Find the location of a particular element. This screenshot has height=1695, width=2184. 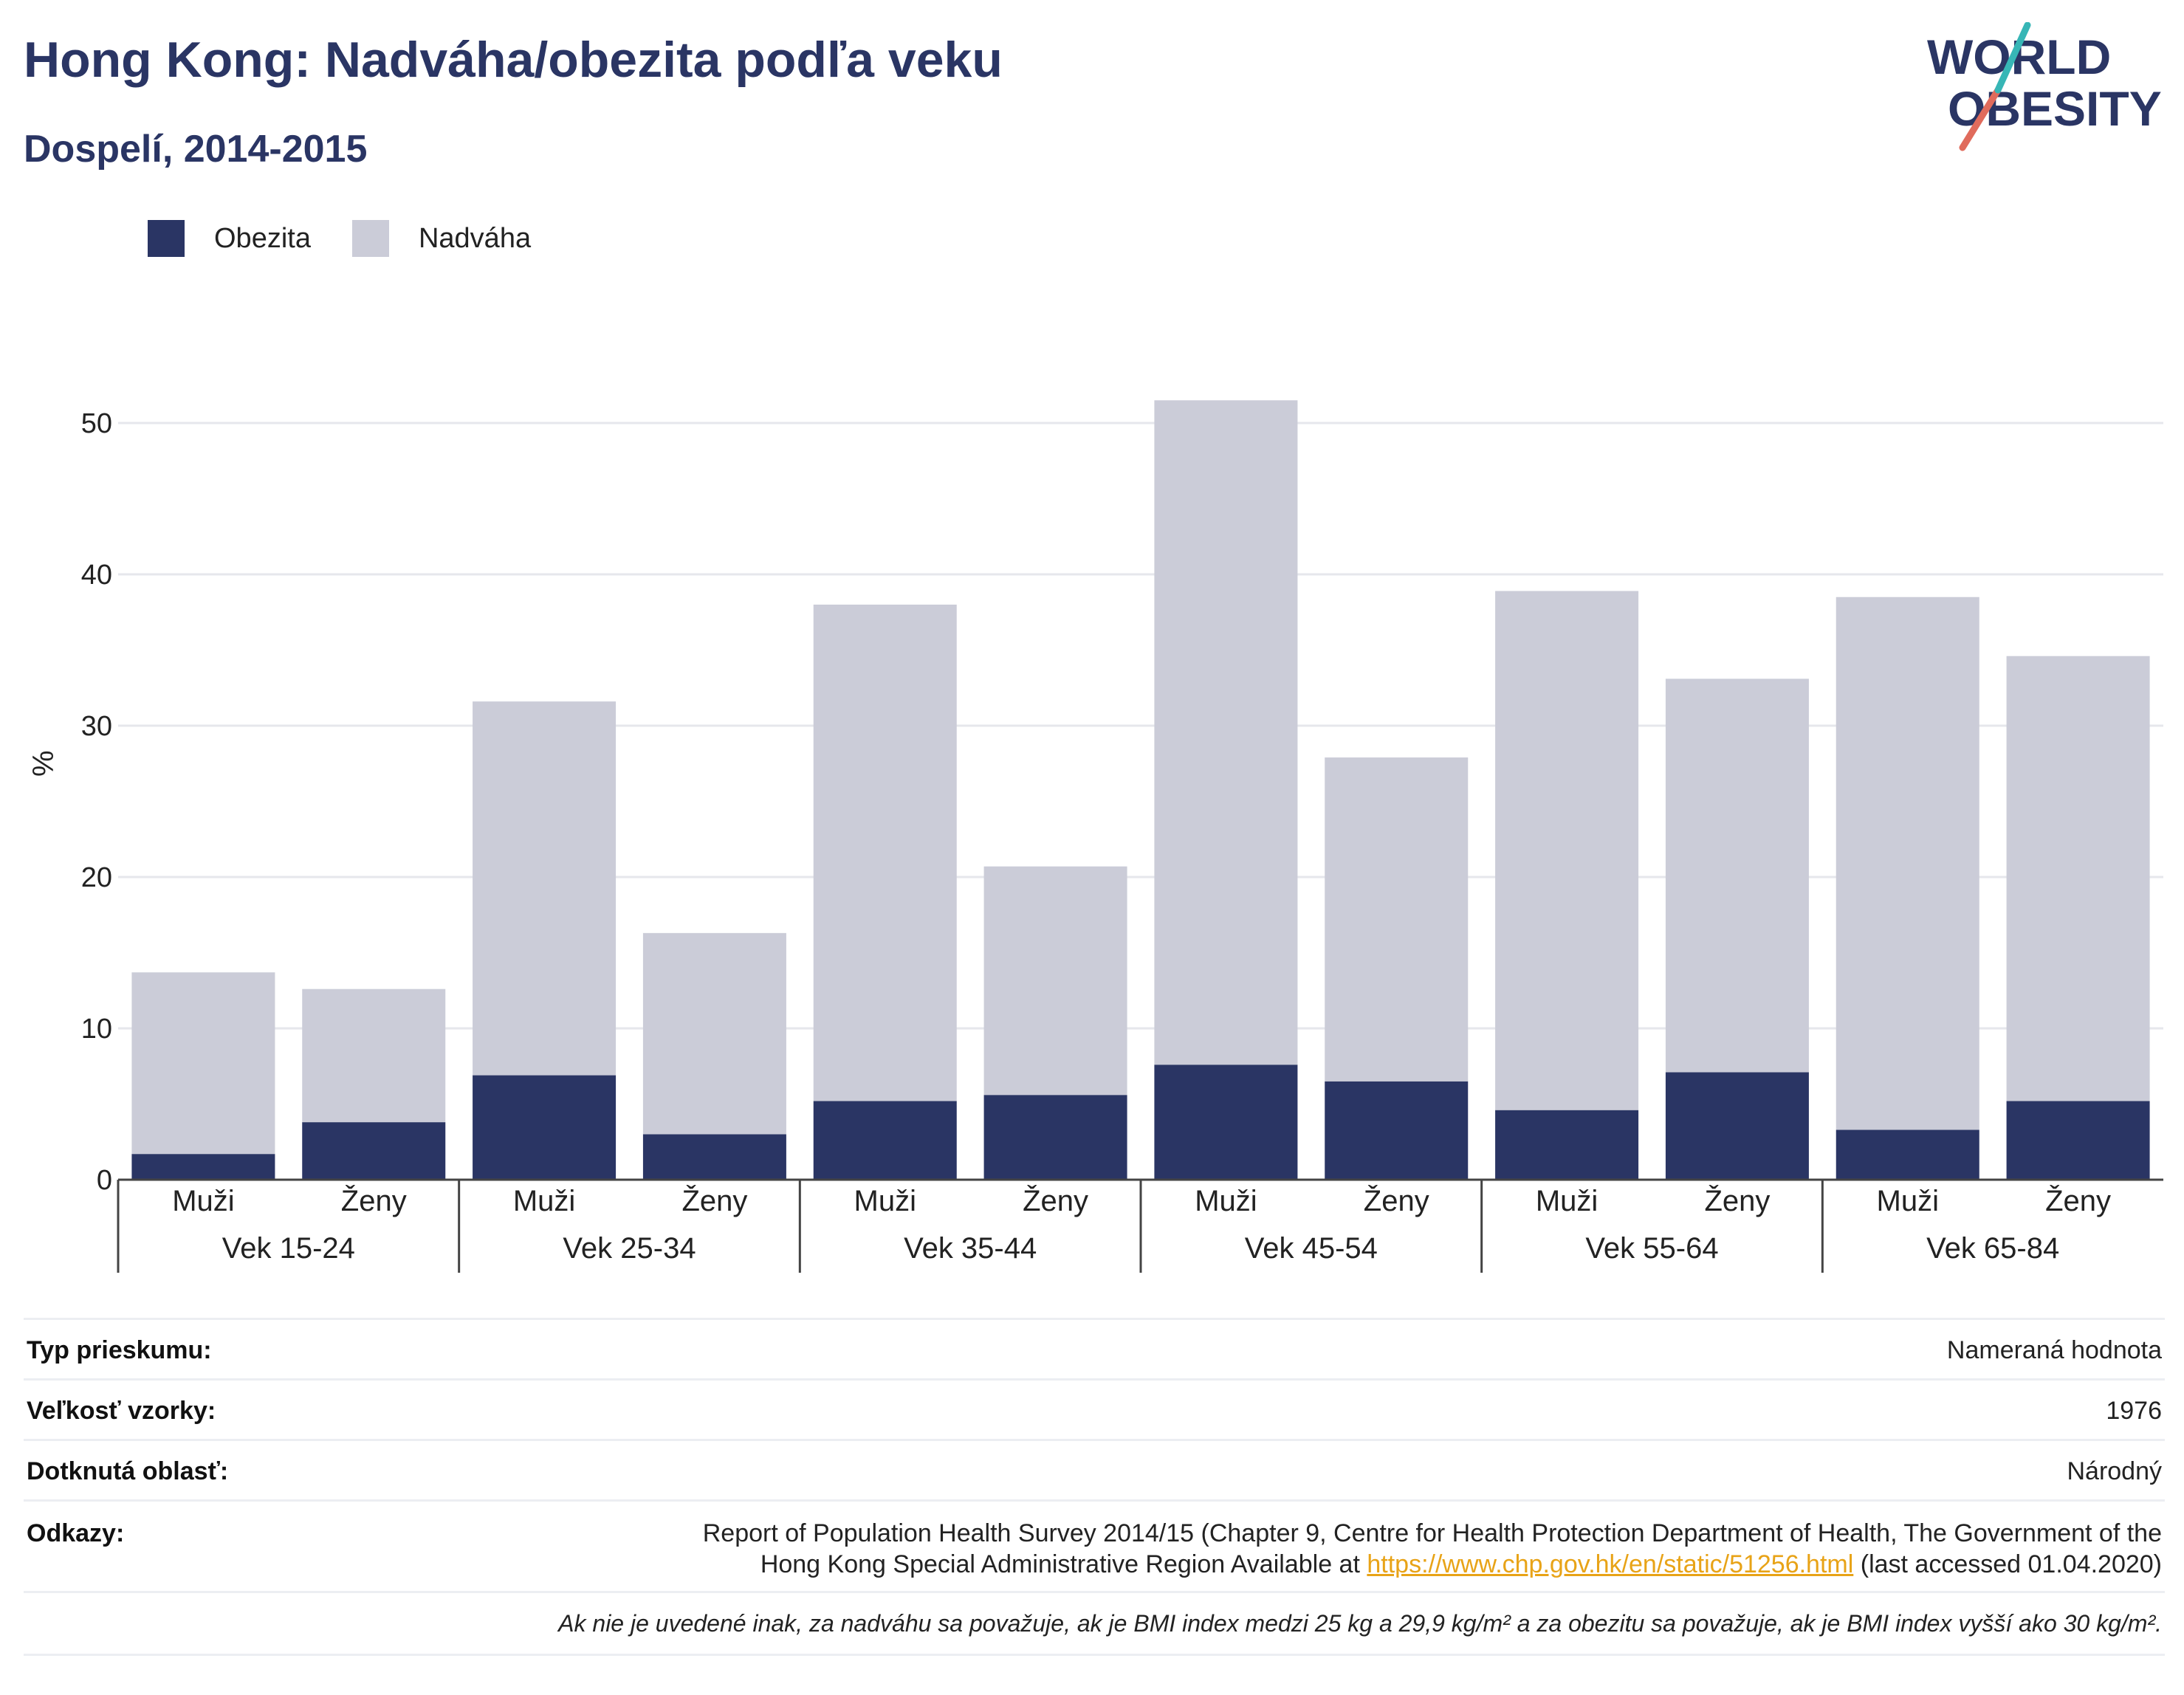

y-tick-label: 0 is located at coordinates (105, 1180).